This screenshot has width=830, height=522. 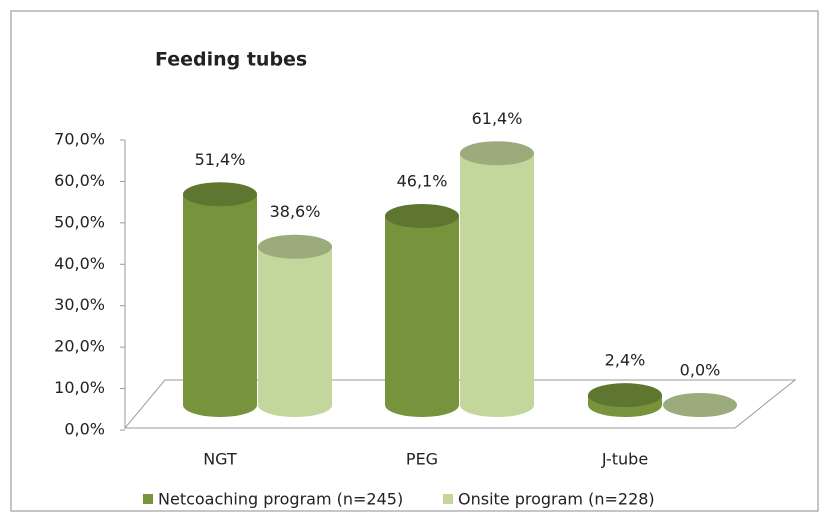 What do you see at coordinates (295, 211) in the screenshot?
I see `value-label: 38,6%` at bounding box center [295, 211].